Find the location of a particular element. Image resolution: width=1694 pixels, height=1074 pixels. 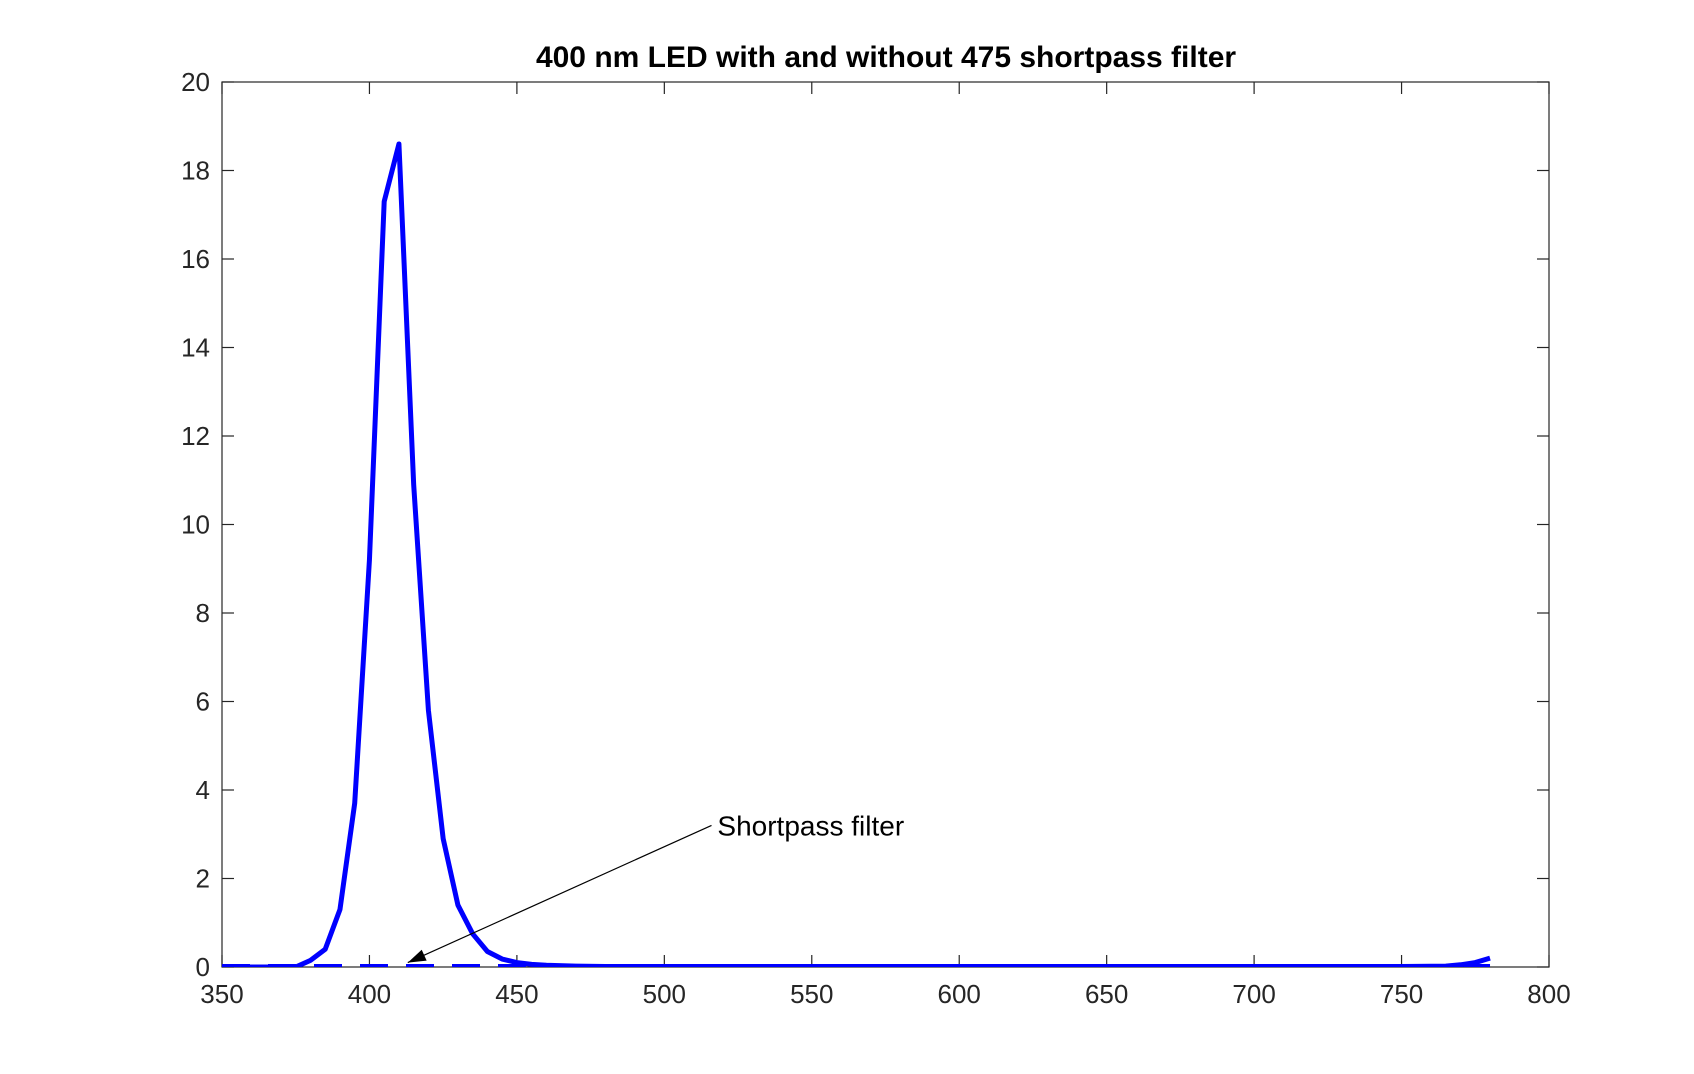

annotation-arrow is located at coordinates (559, 894).